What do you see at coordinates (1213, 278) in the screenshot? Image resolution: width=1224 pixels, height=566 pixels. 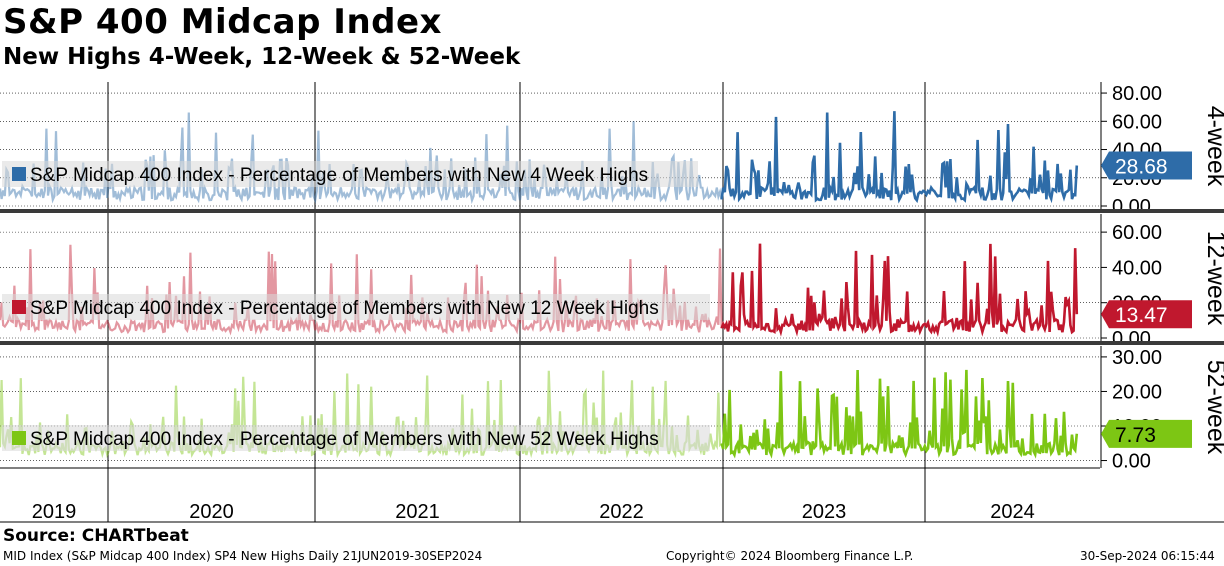 I see `panel-side-label: 12-week` at bounding box center [1213, 278].